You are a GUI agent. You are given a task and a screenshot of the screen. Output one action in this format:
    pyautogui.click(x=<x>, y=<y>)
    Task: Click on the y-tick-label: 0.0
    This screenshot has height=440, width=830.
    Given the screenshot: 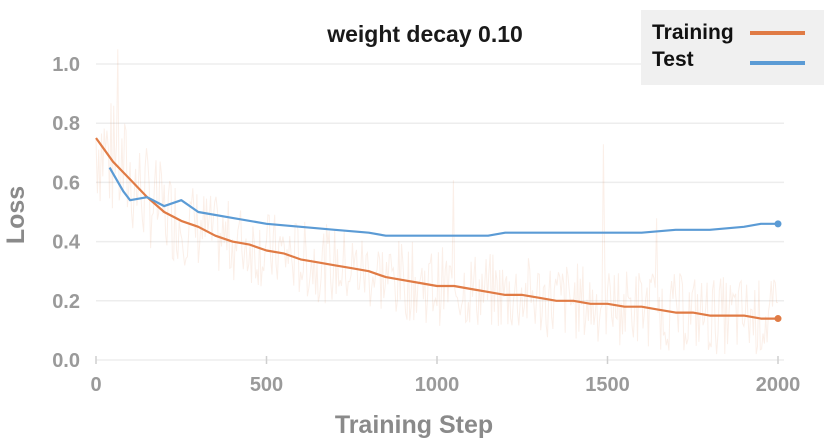 What is the action you would take?
    pyautogui.click(x=66, y=361)
    